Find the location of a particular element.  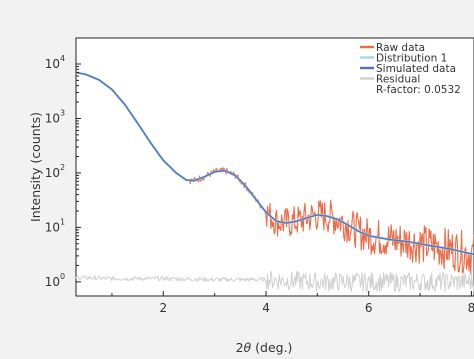

residual-series-group is located at coordinates (274, 281).